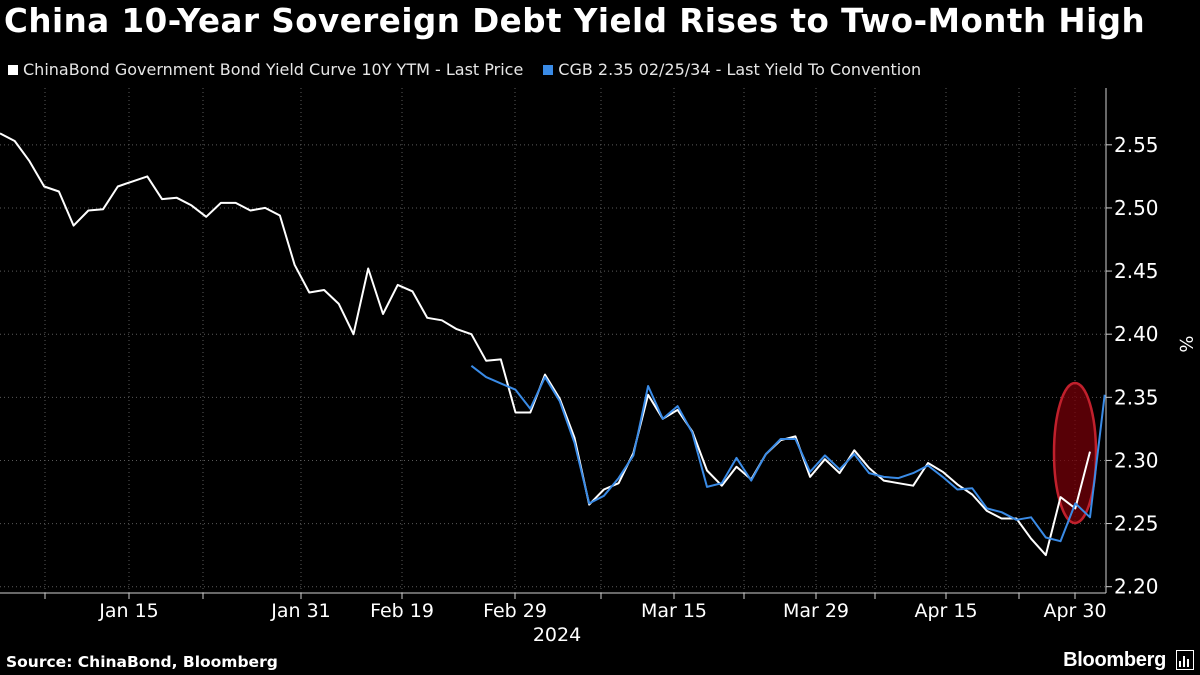 Image resolution: width=1200 pixels, height=675 pixels. What do you see at coordinates (1136, 587) in the screenshot?
I see `y-tick-label: 2.20` at bounding box center [1136, 587].